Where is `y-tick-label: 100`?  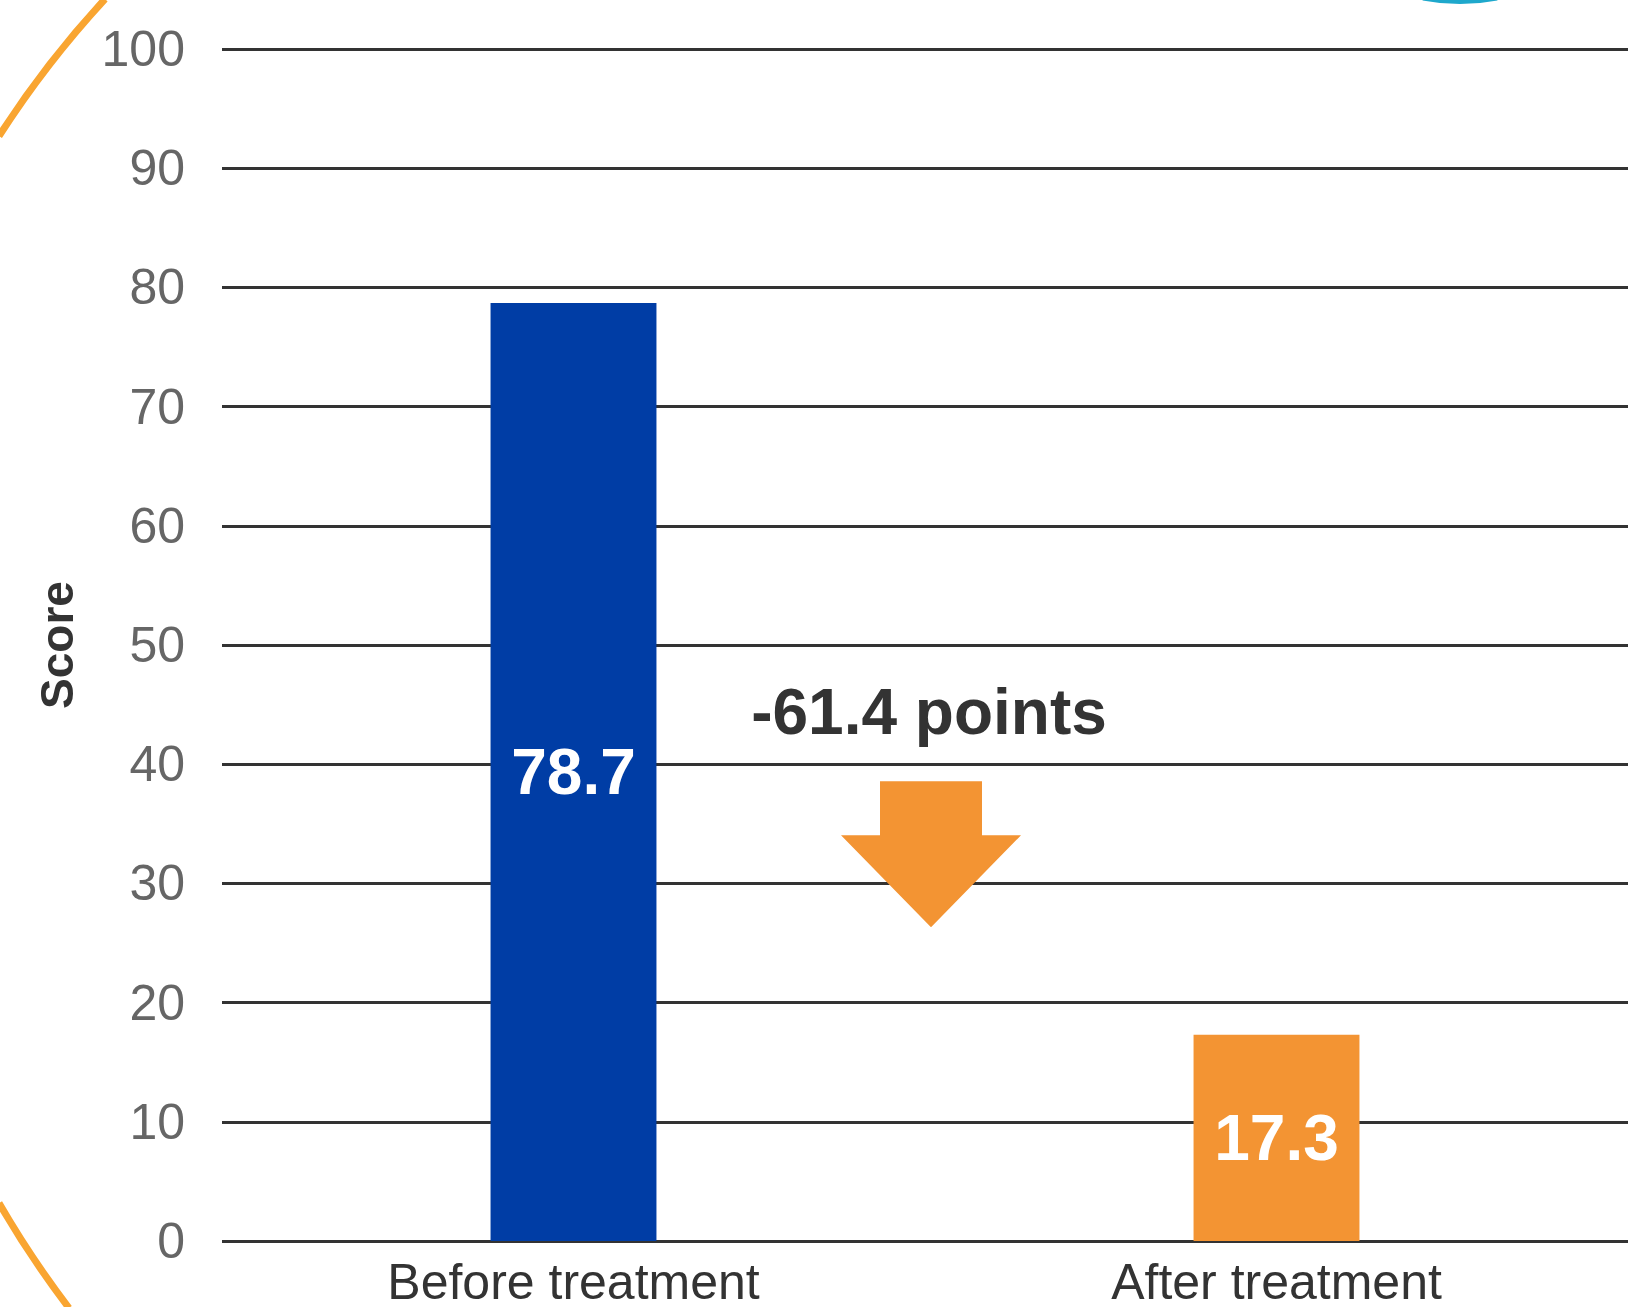 y-tick-label: 100 is located at coordinates (143, 49).